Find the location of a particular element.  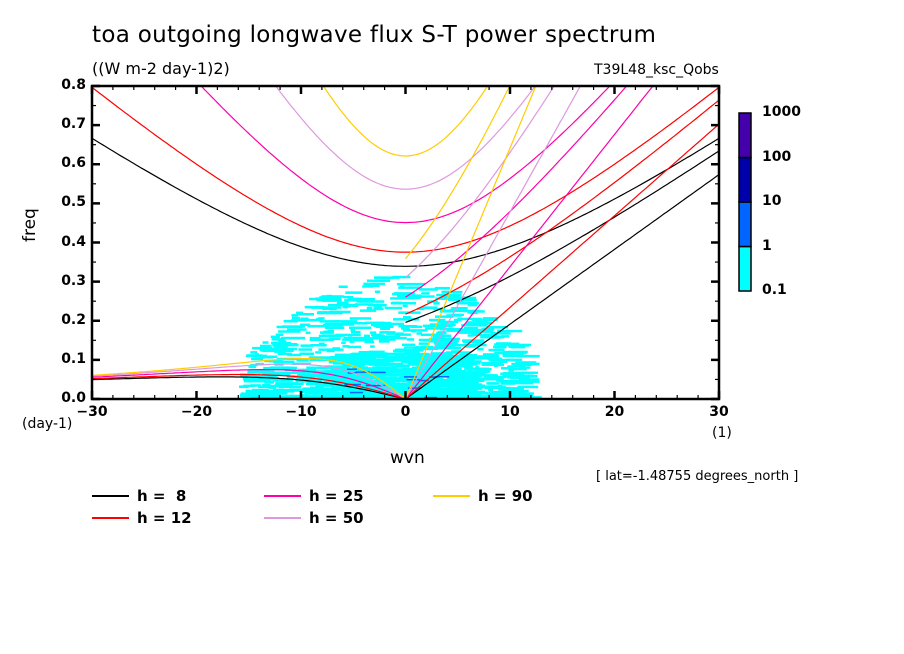

y-tick-label: 0.6 is located at coordinates (73, 163).